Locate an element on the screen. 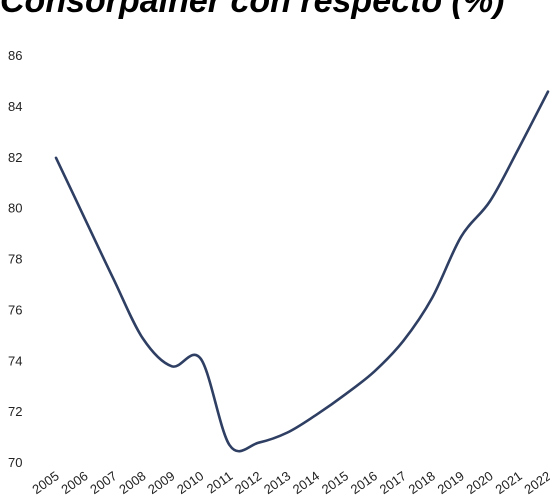 The height and width of the screenshot is (504, 550). x-tick-label: 2005 is located at coordinates (45, 482).